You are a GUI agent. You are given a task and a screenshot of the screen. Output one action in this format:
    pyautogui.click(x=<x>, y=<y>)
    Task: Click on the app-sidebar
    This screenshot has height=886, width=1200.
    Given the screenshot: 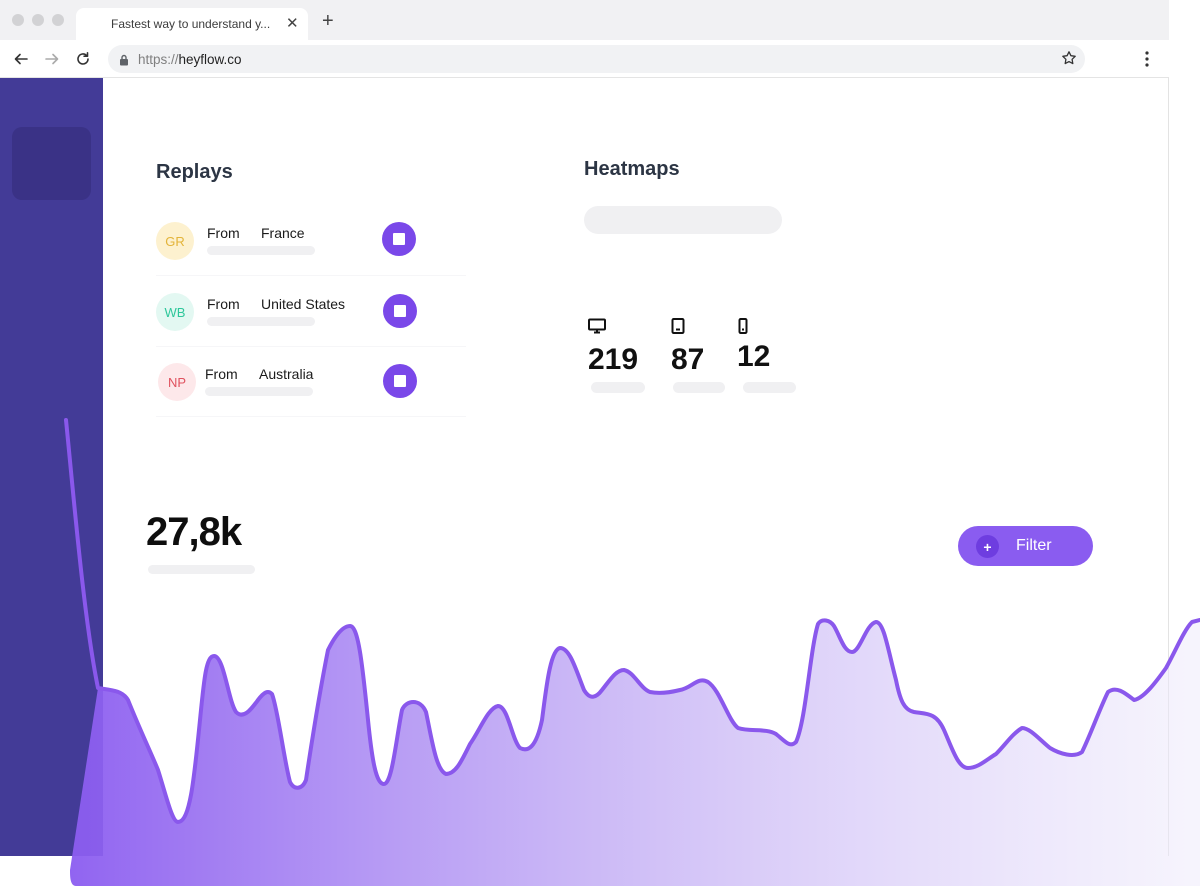 What is the action you would take?
    pyautogui.click(x=51, y=467)
    